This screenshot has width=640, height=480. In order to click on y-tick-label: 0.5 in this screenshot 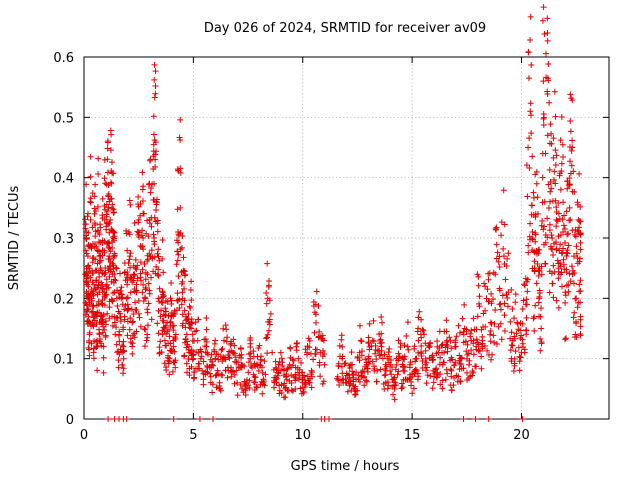, I will do `click(63, 118)`.